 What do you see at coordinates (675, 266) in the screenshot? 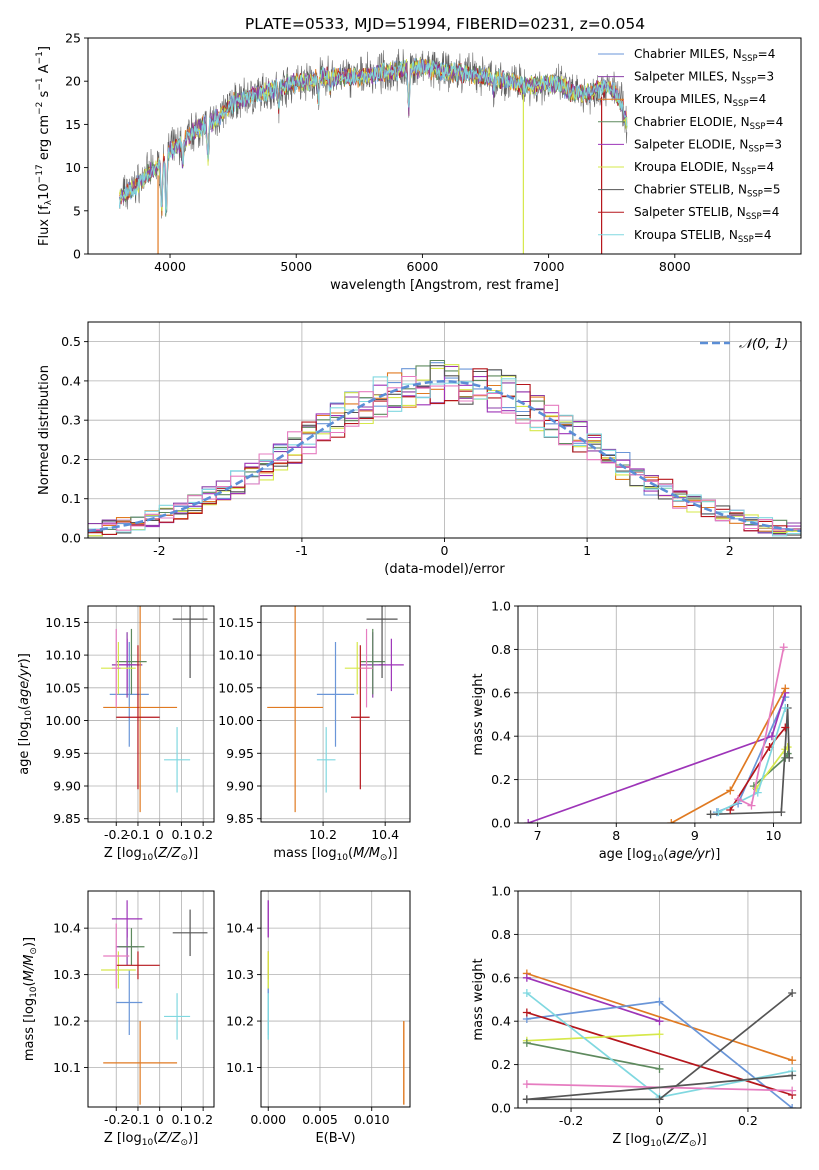
I see `x-tick-label: 8000` at bounding box center [675, 266].